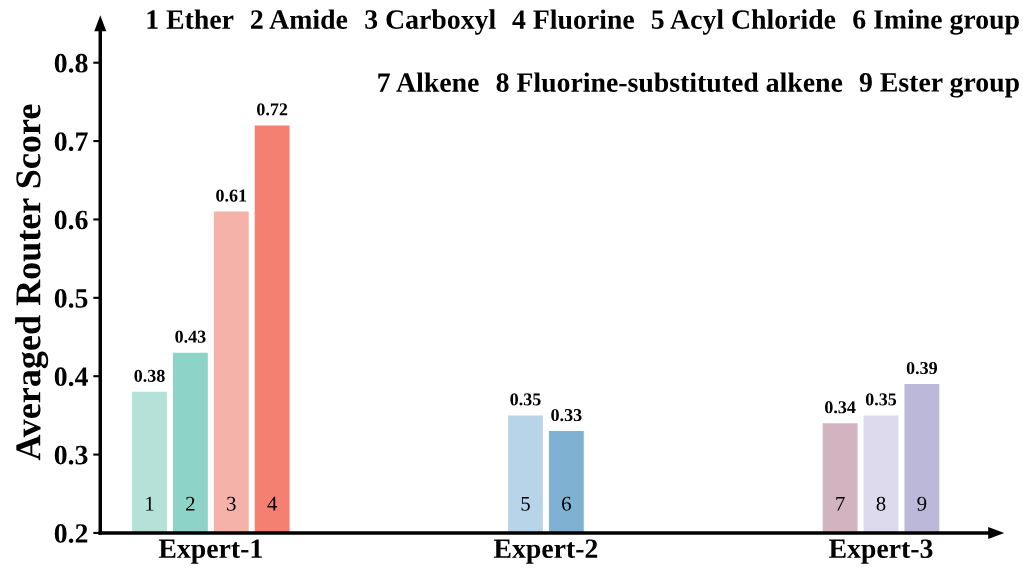 The image size is (1023, 570). Describe the element at coordinates (190, 19) in the screenshot. I see `text: 1 Ether` at that location.